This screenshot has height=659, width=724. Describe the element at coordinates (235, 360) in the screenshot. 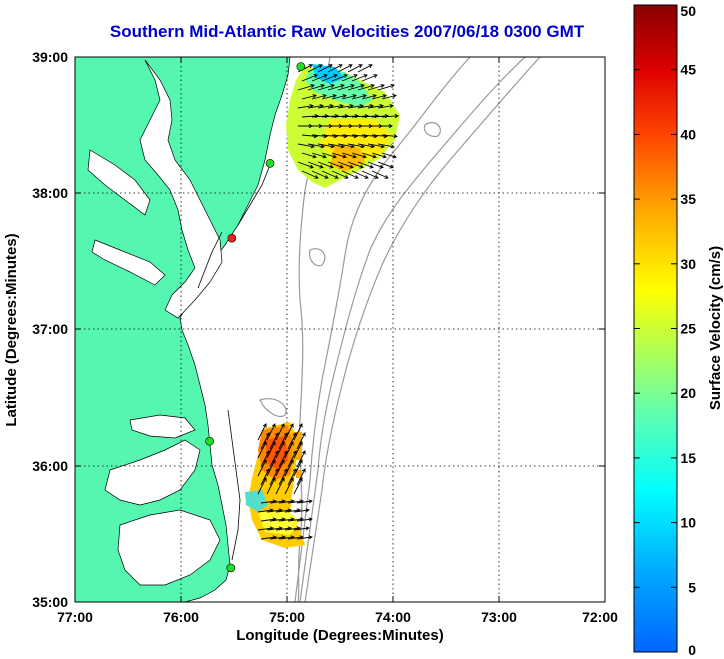

I see `barrier-islands` at that location.